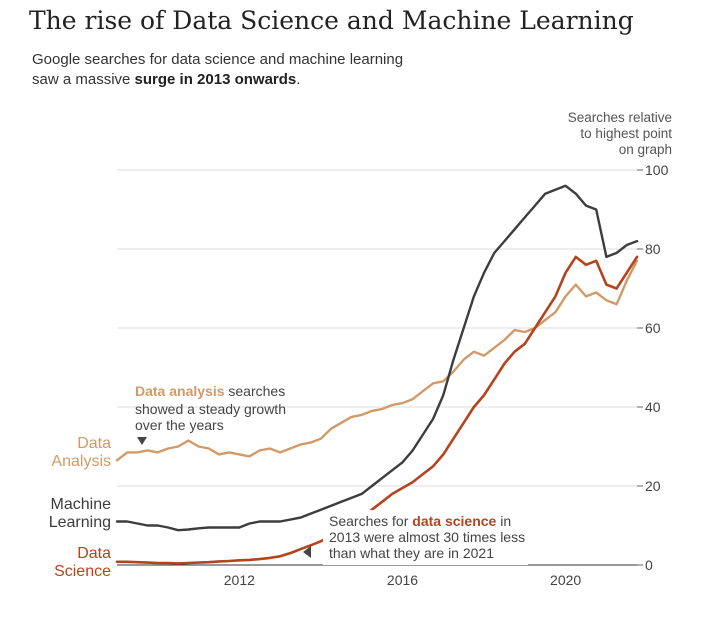 This screenshot has width=718, height=619. I want to click on data-analysis-note-line-3: over the years, so click(179, 425).